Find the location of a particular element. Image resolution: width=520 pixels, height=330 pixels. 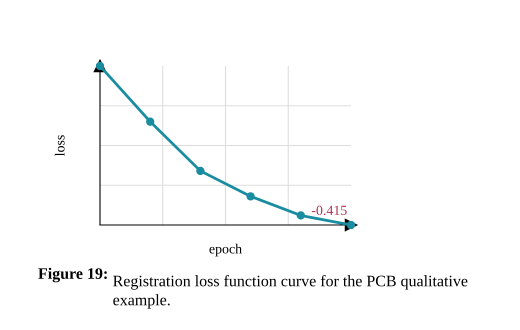

x-axis-title: epoch is located at coordinates (225, 250).